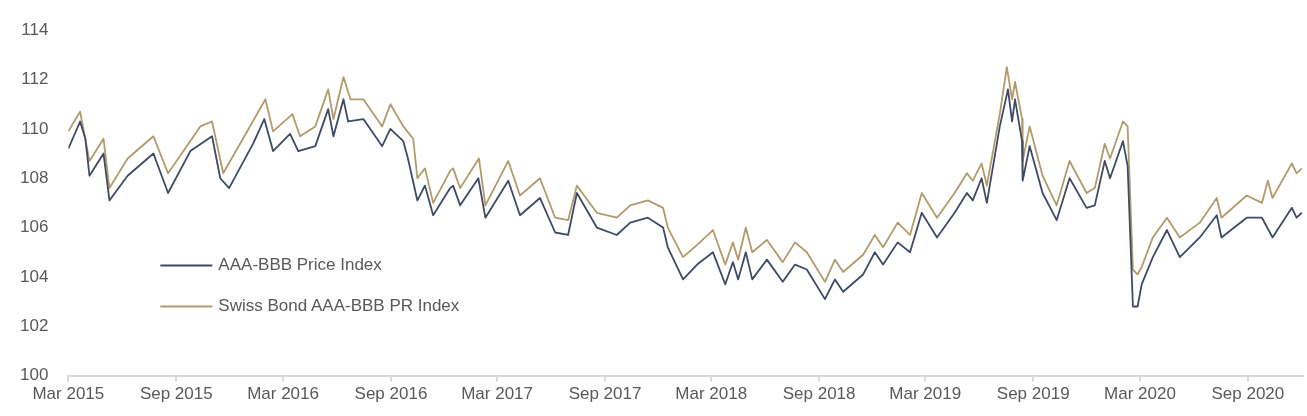 Image resolution: width=1307 pixels, height=416 pixels. I want to click on x-tick-label: Sep 2016, so click(391, 394).